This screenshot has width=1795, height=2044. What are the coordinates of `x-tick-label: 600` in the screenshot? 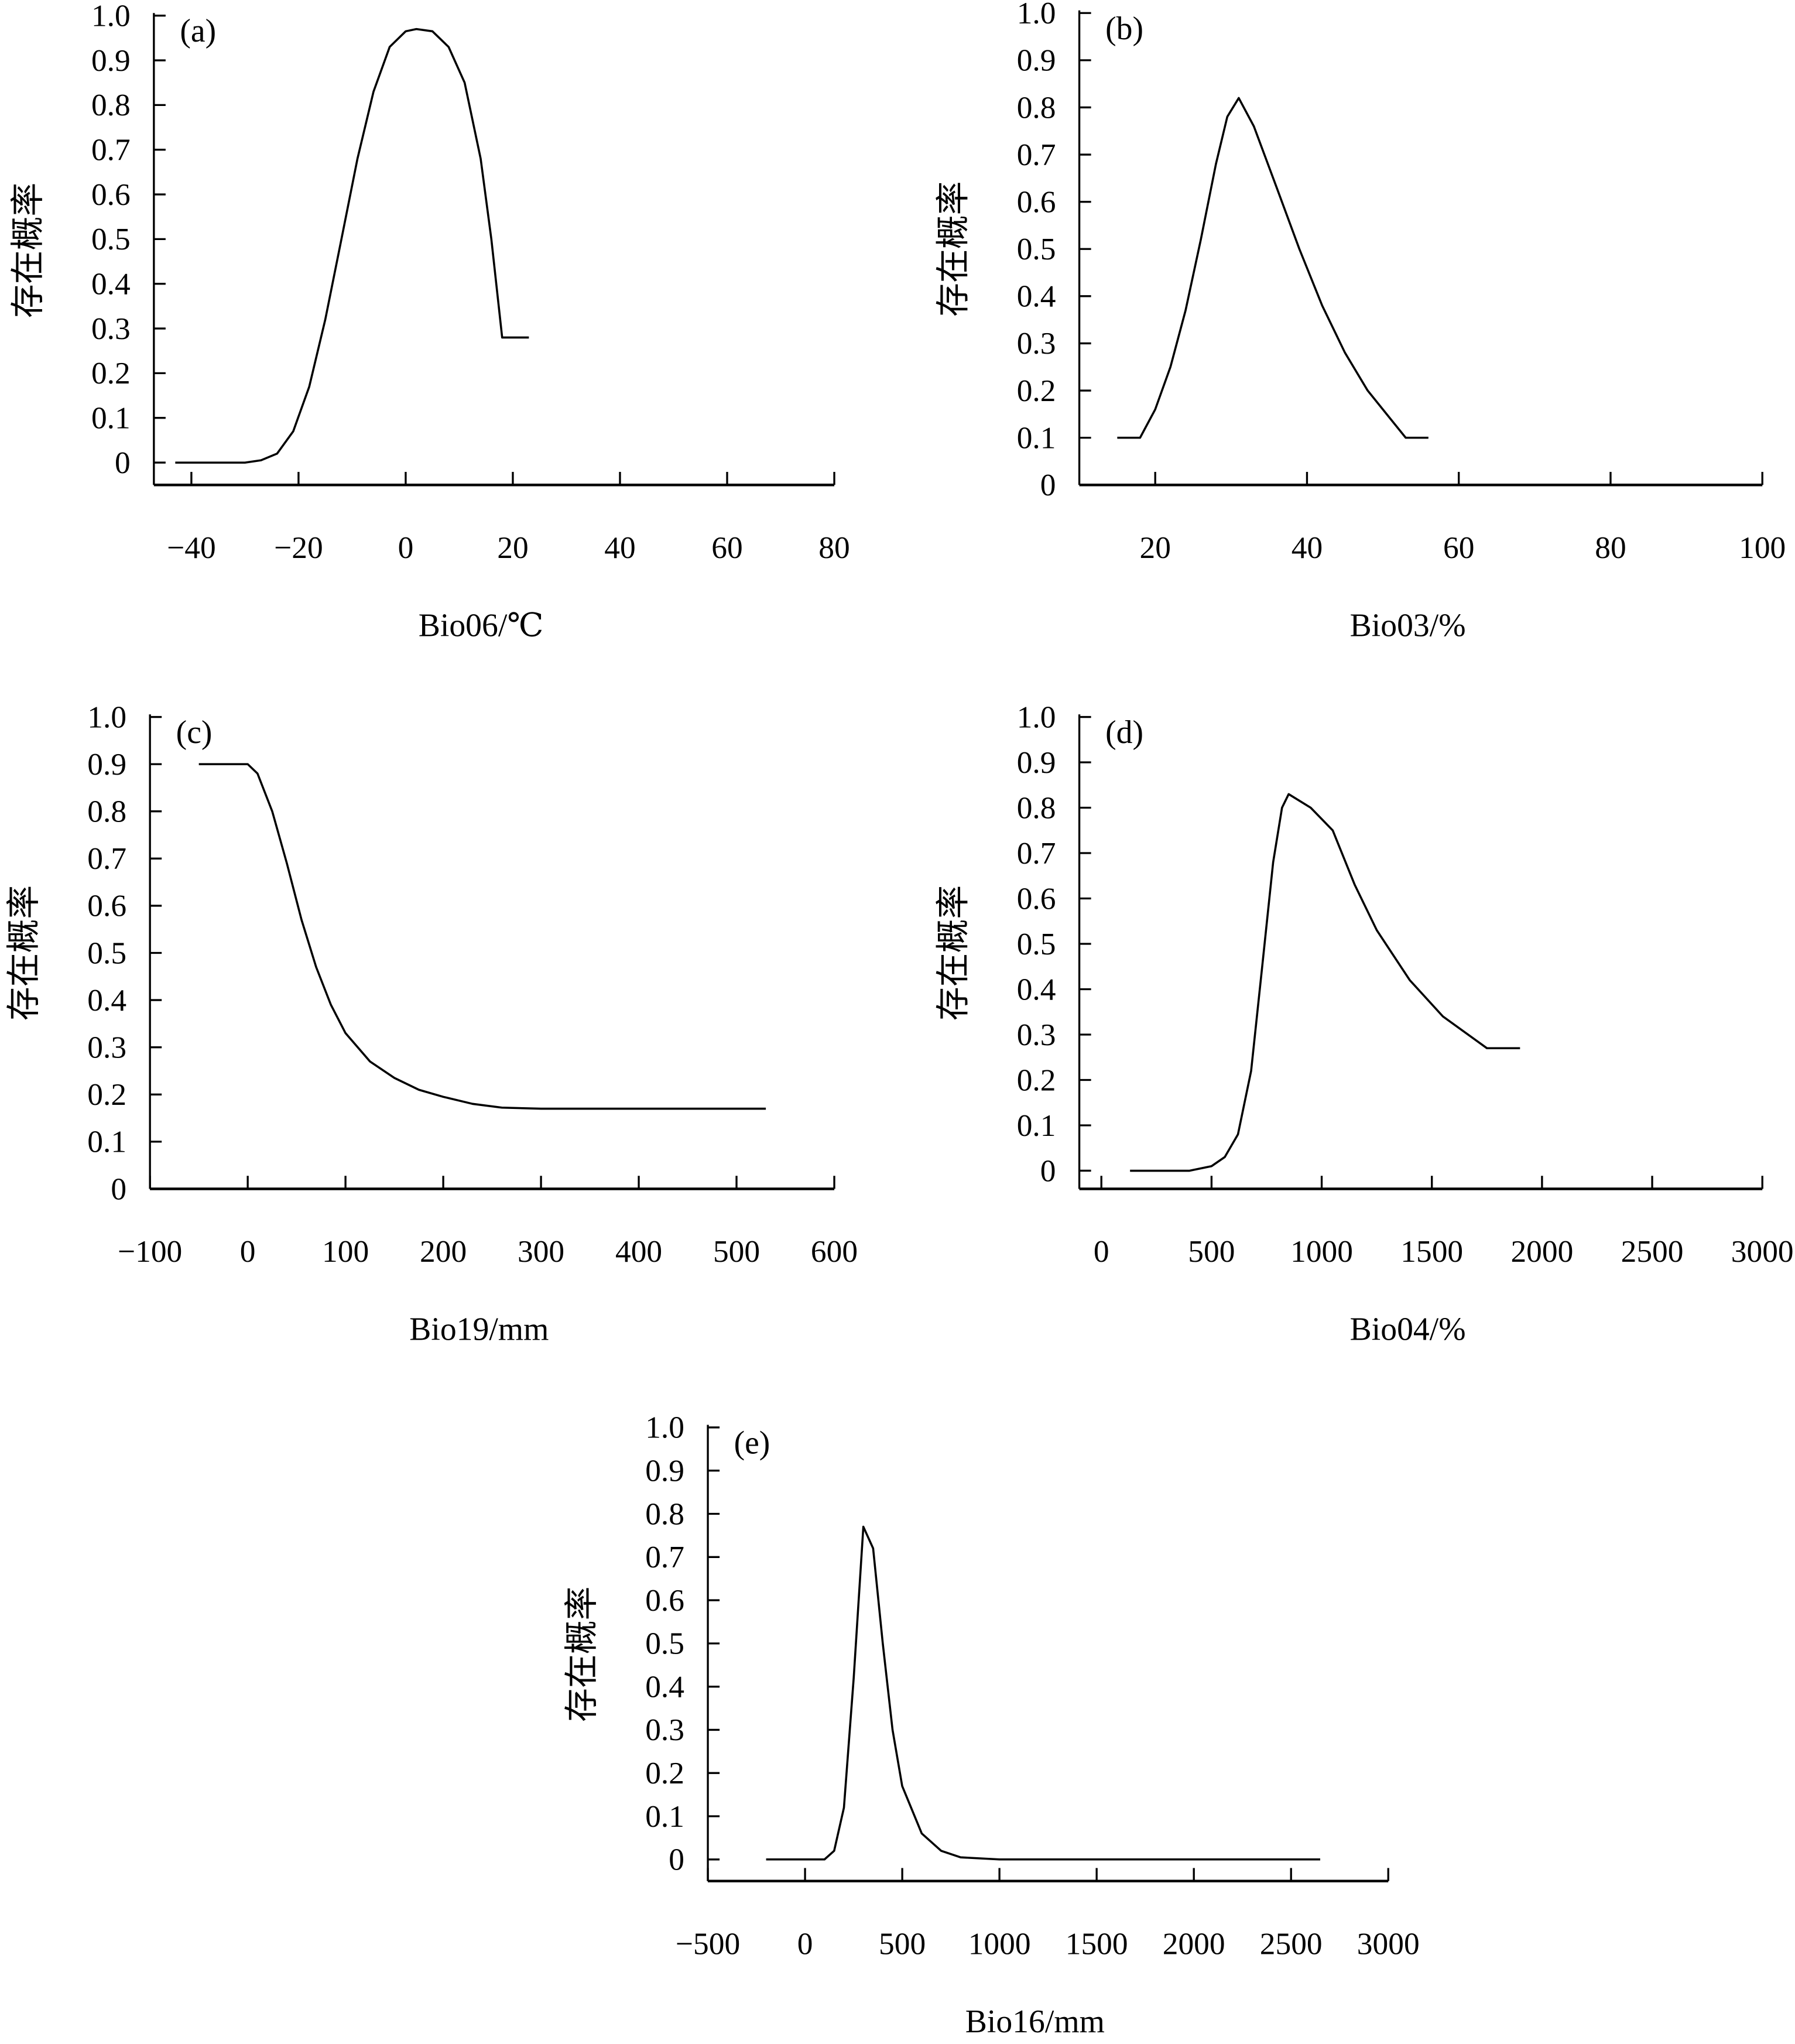 It's located at (835, 1251).